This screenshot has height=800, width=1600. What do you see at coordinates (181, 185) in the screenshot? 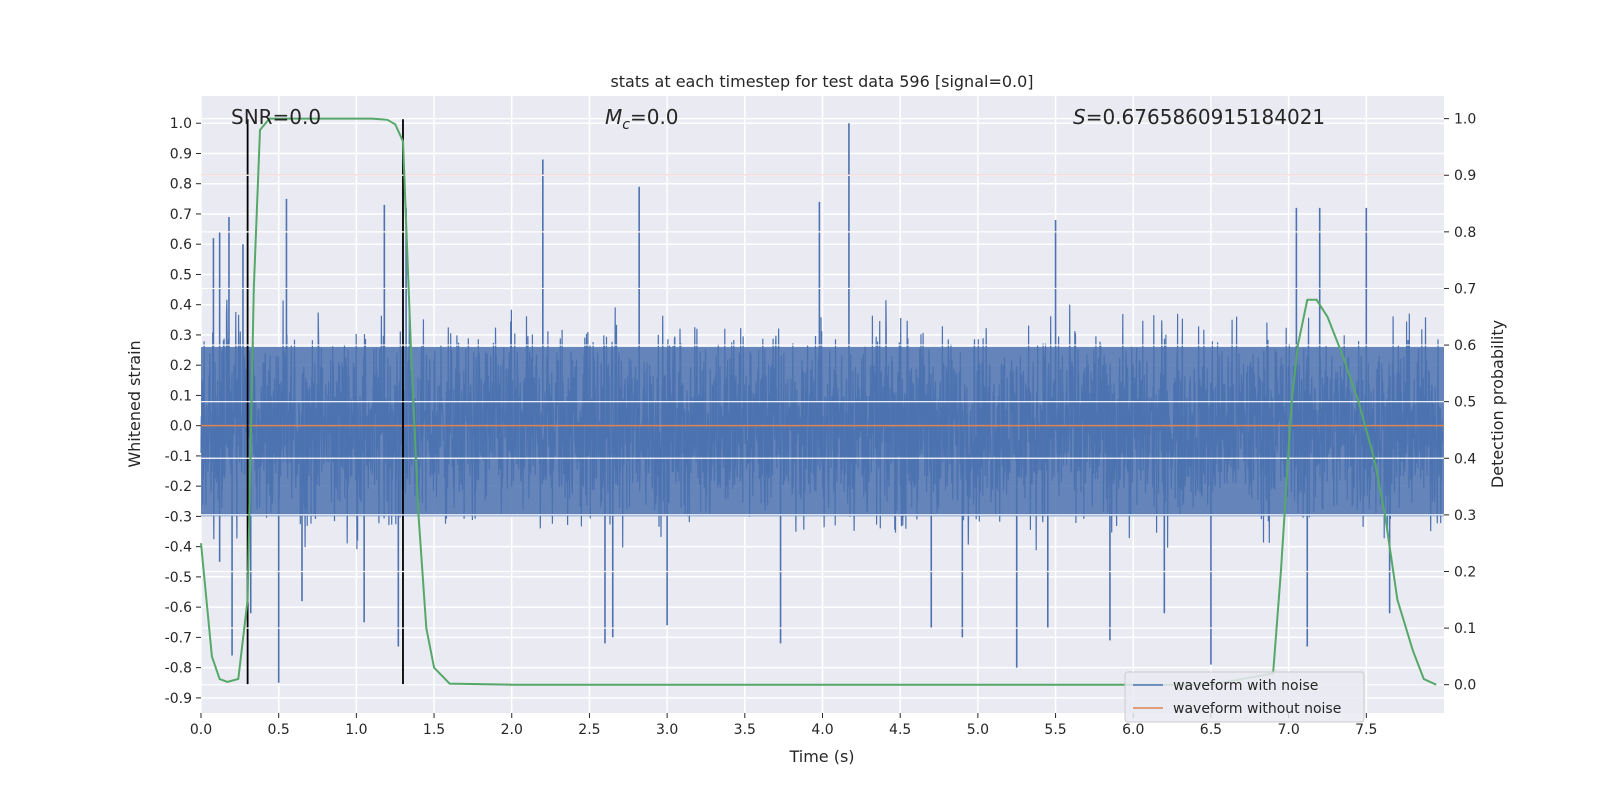
I see `y-tick-label: 0.8` at bounding box center [181, 185].